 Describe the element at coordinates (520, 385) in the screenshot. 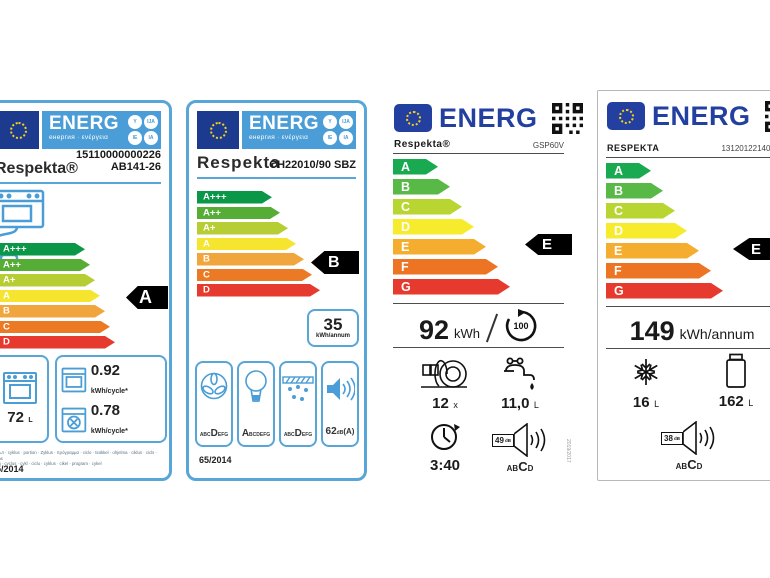

I see `water-cell: 11,0 L` at that location.